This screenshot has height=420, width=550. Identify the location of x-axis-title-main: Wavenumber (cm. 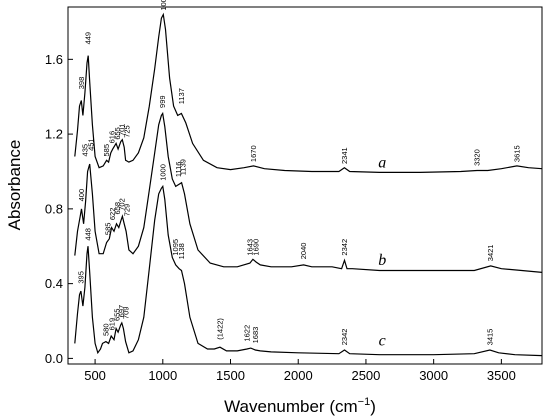
(291, 406).